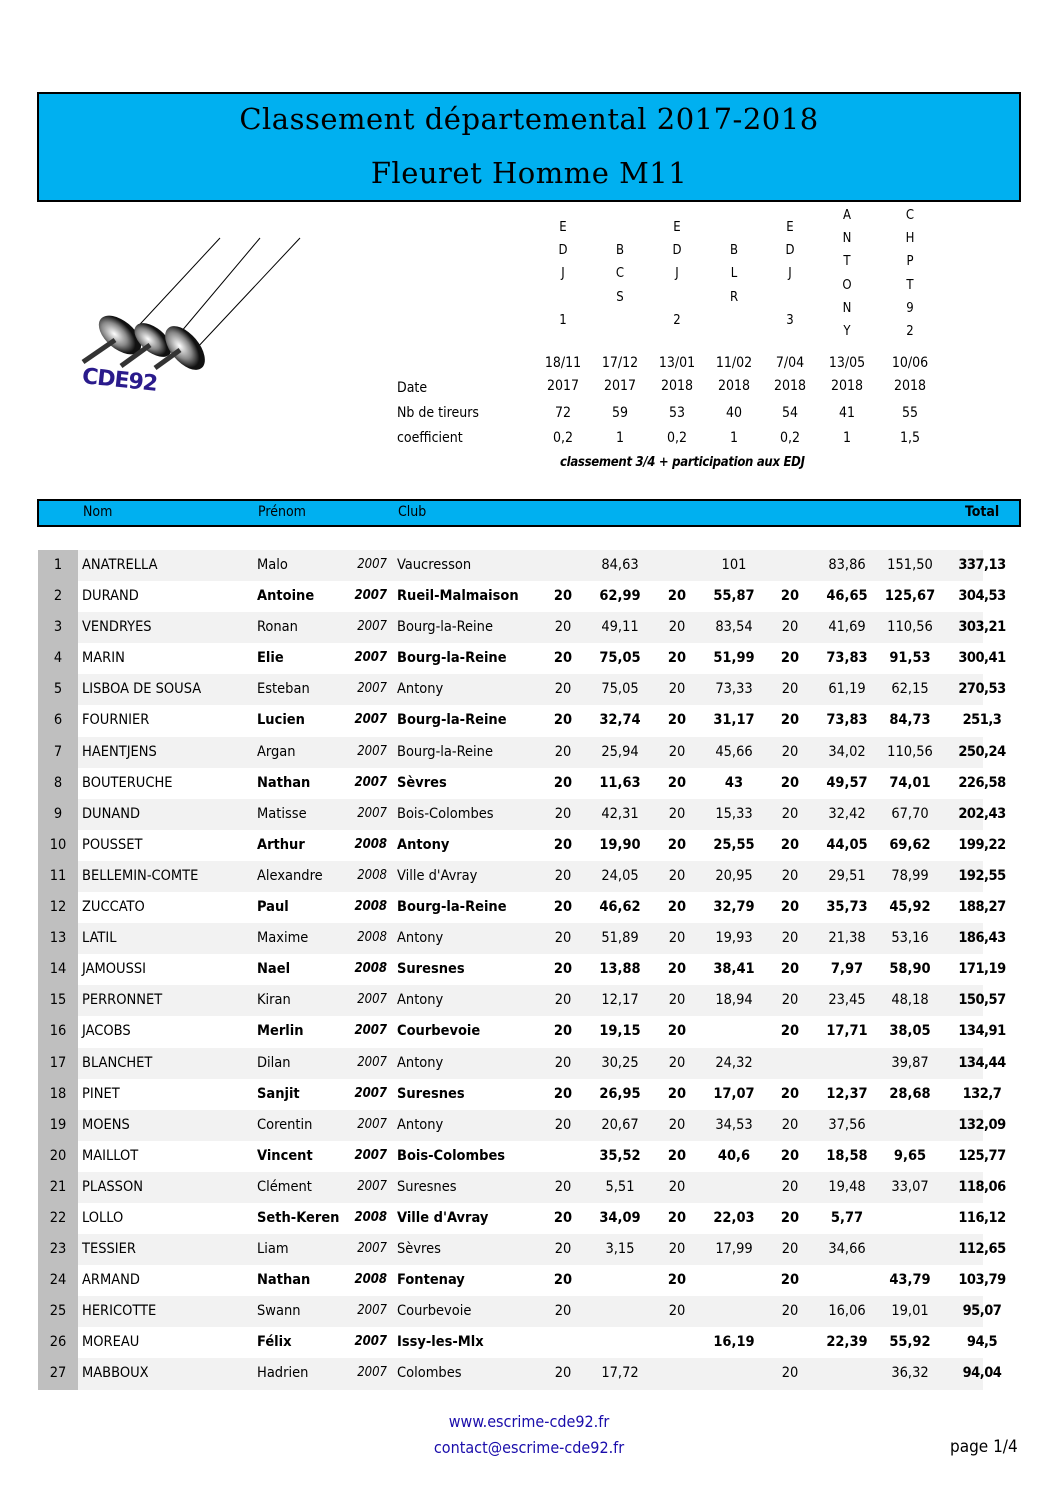 The height and width of the screenshot is (1497, 1058). What do you see at coordinates (847, 1155) in the screenshot?
I see `event-score: 18,58` at bounding box center [847, 1155].